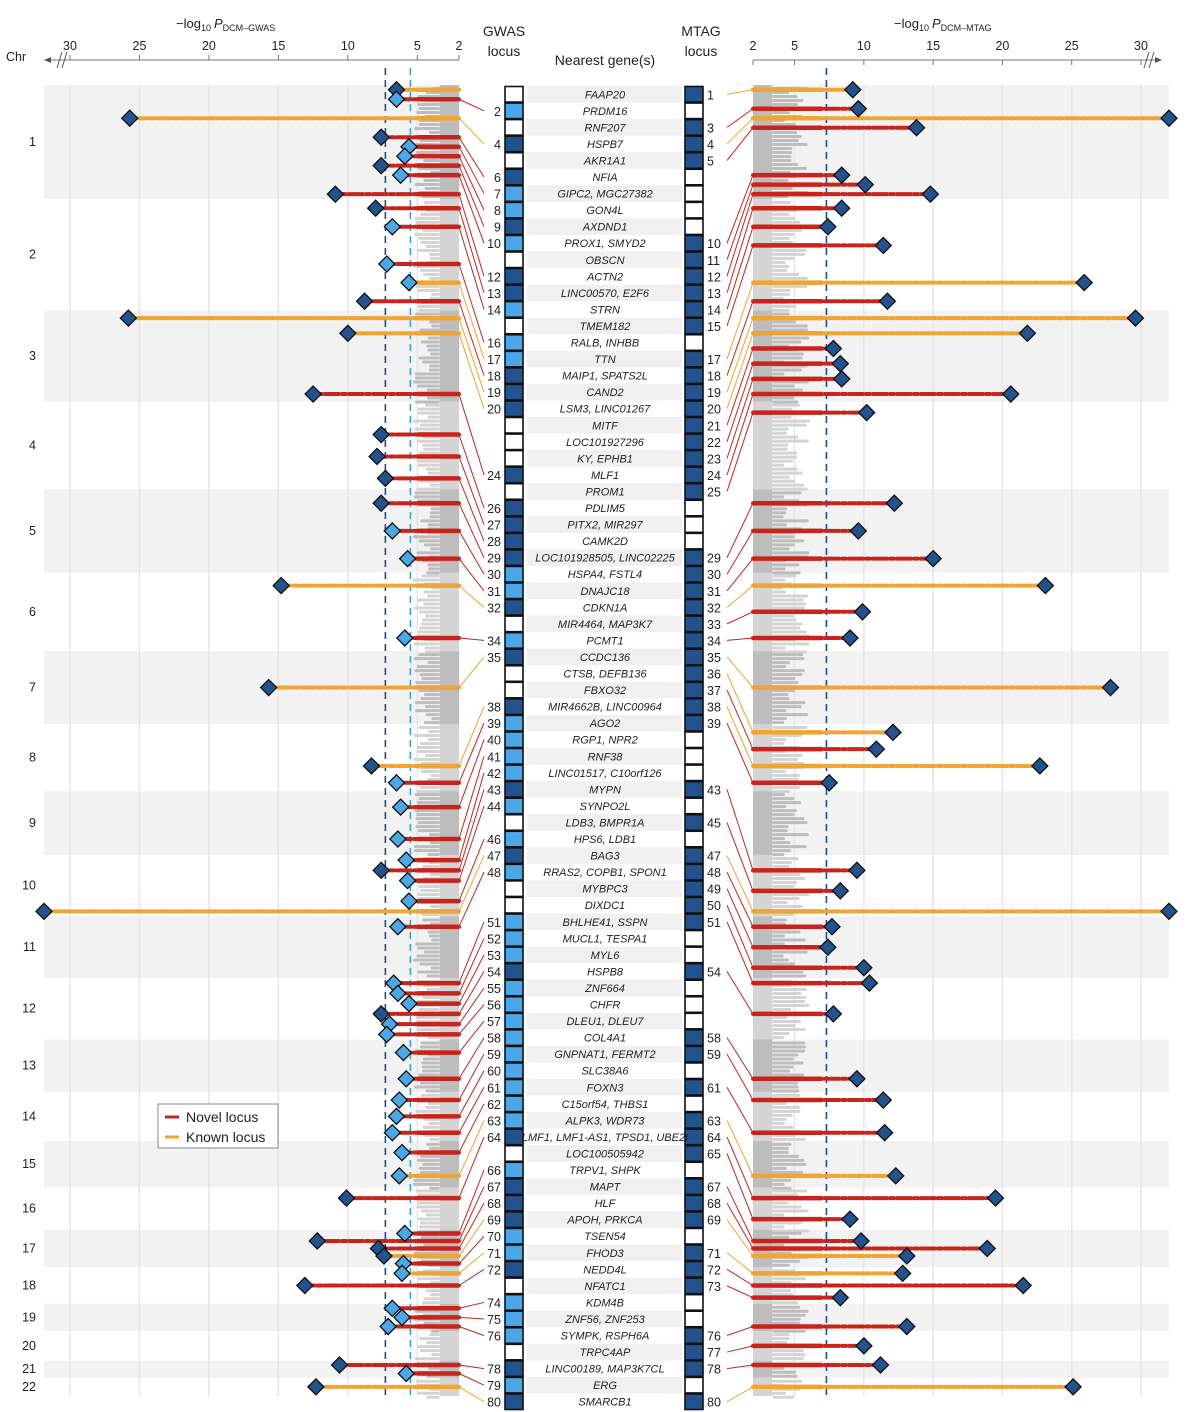 This screenshot has height=1412, width=1200. What do you see at coordinates (604, 741) in the screenshot?
I see `gene-name: RGP1, NPR2` at bounding box center [604, 741].